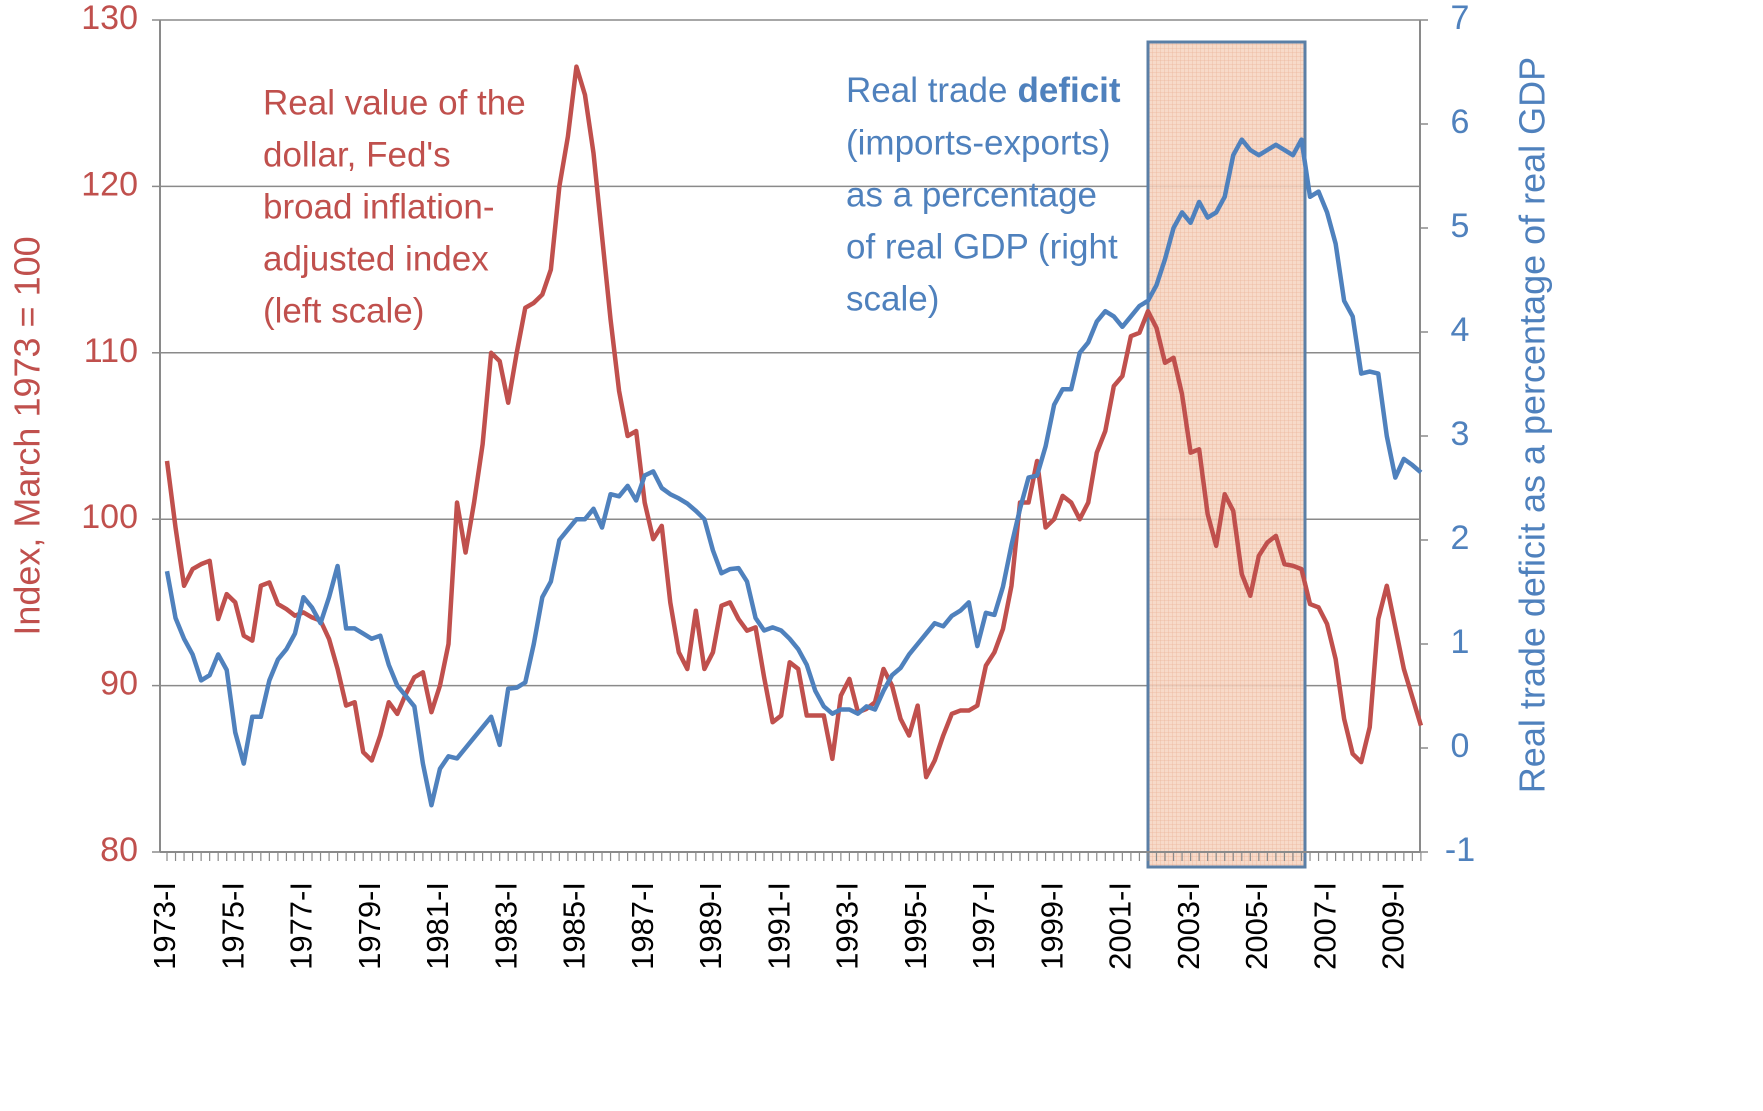 The height and width of the screenshot is (1111, 1763). I want to click on annotation-line: (left scale), so click(343, 310).